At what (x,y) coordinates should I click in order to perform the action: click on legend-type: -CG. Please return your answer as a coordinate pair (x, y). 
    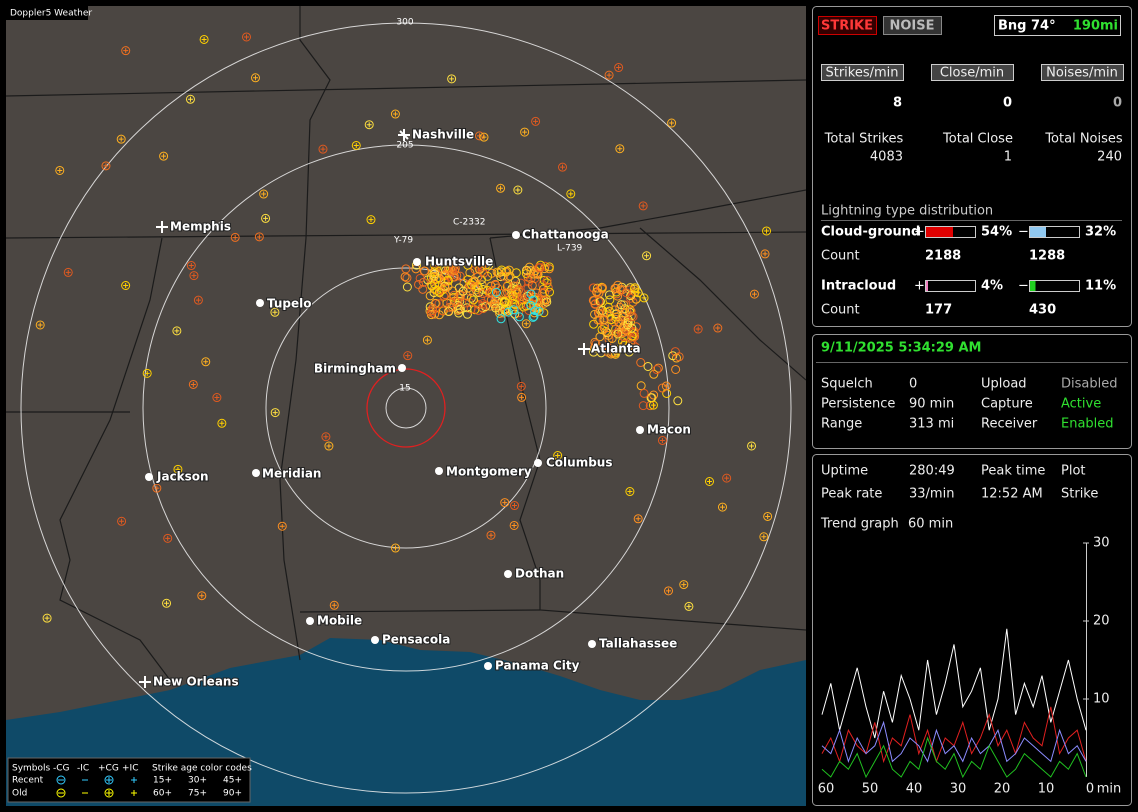
    Looking at the image, I should click on (61, 769).